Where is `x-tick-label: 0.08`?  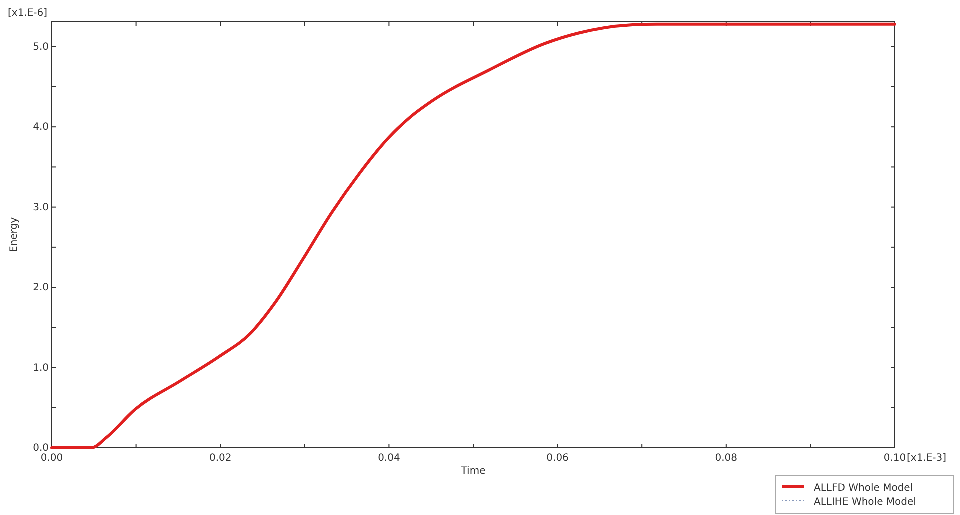
x-tick-label: 0.08 is located at coordinates (726, 458).